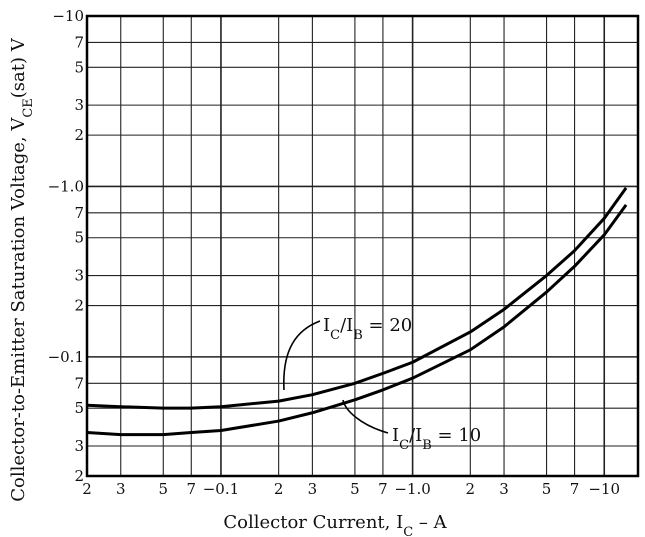 This screenshot has width=645, height=537. What do you see at coordinates (383, 489) in the screenshot?
I see `x-tick-label-8: 7` at bounding box center [383, 489].